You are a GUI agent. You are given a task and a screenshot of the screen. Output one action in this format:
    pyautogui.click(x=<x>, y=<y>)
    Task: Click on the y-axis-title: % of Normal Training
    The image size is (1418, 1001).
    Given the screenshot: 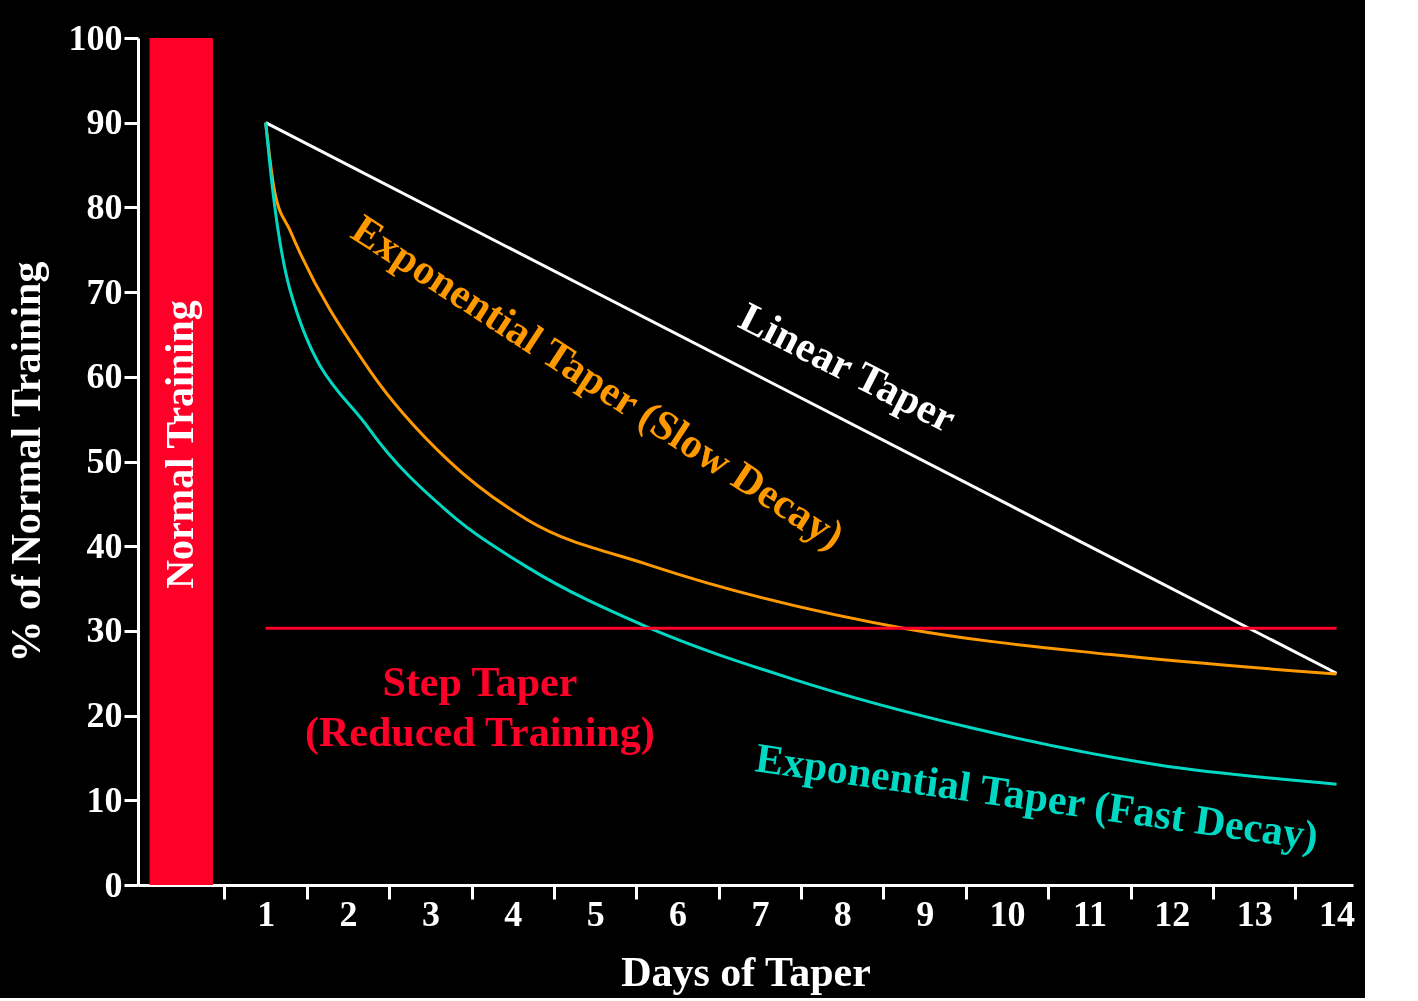 What is the action you would take?
    pyautogui.click(x=25, y=462)
    